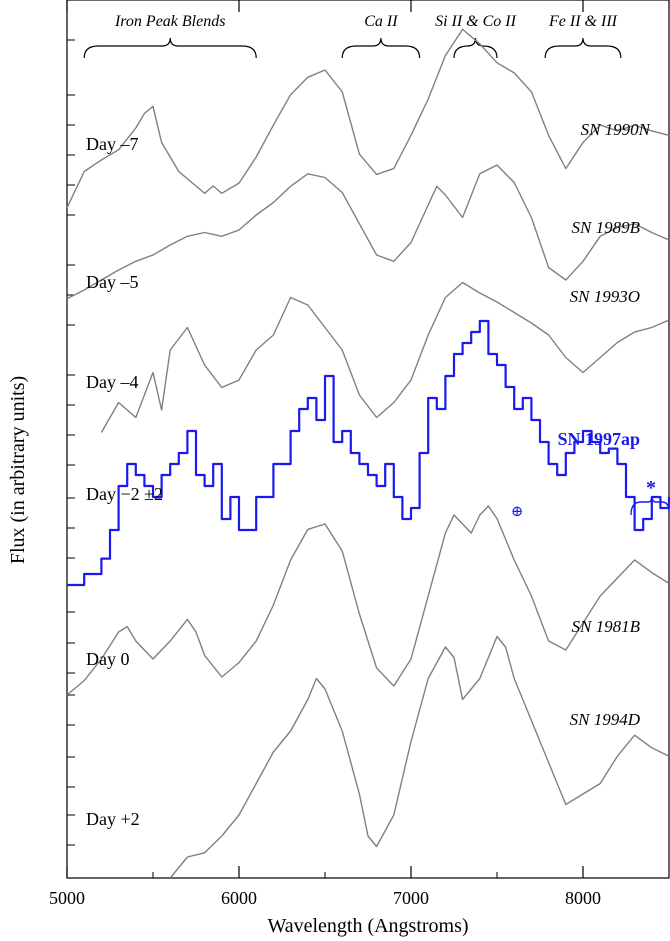 The height and width of the screenshot is (941, 670). What do you see at coordinates (124, 481) in the screenshot?
I see `day-labels: Day –7 Day –5 Day –4 Day −2 ±2 Day 0 Day +2` at bounding box center [124, 481].